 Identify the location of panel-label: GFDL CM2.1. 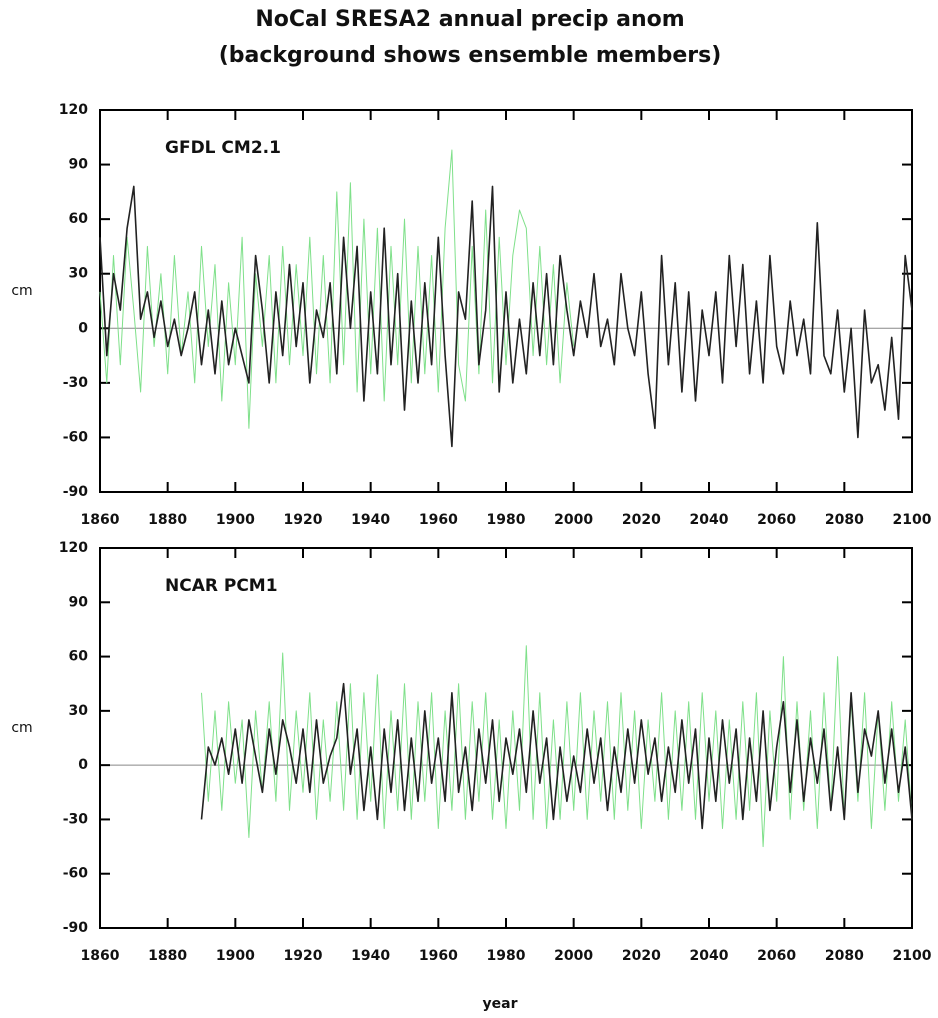
(223, 148).